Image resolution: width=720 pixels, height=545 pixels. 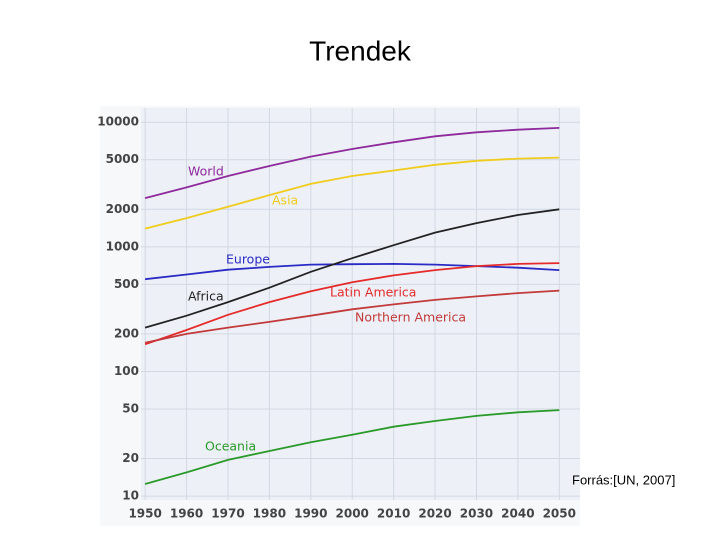 What do you see at coordinates (352, 514) in the screenshot?
I see `x-tick-label: 2000` at bounding box center [352, 514].